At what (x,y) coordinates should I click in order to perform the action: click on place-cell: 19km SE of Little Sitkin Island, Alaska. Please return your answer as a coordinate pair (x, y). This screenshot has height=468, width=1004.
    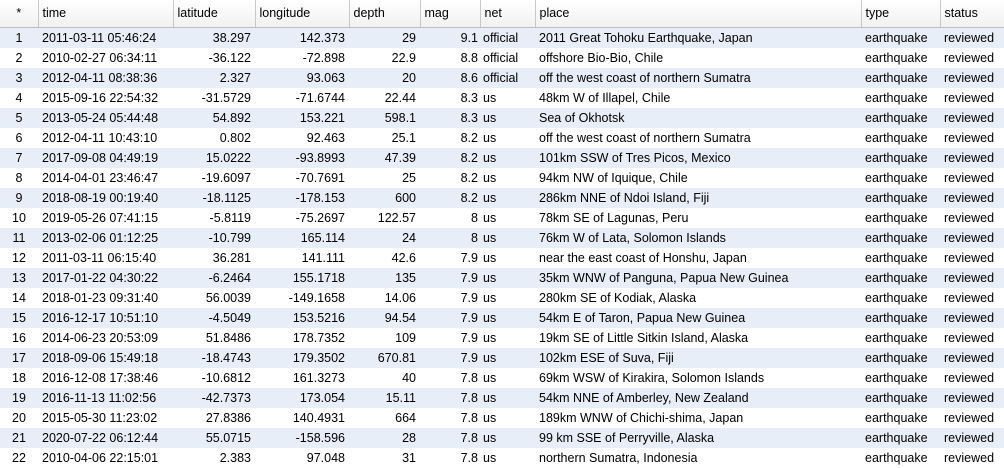
    Looking at the image, I should click on (698, 338).